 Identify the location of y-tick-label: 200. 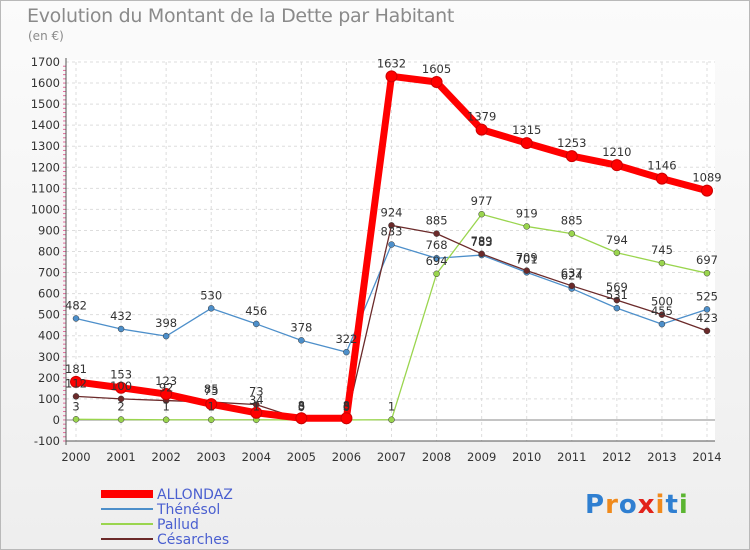
(49, 378).